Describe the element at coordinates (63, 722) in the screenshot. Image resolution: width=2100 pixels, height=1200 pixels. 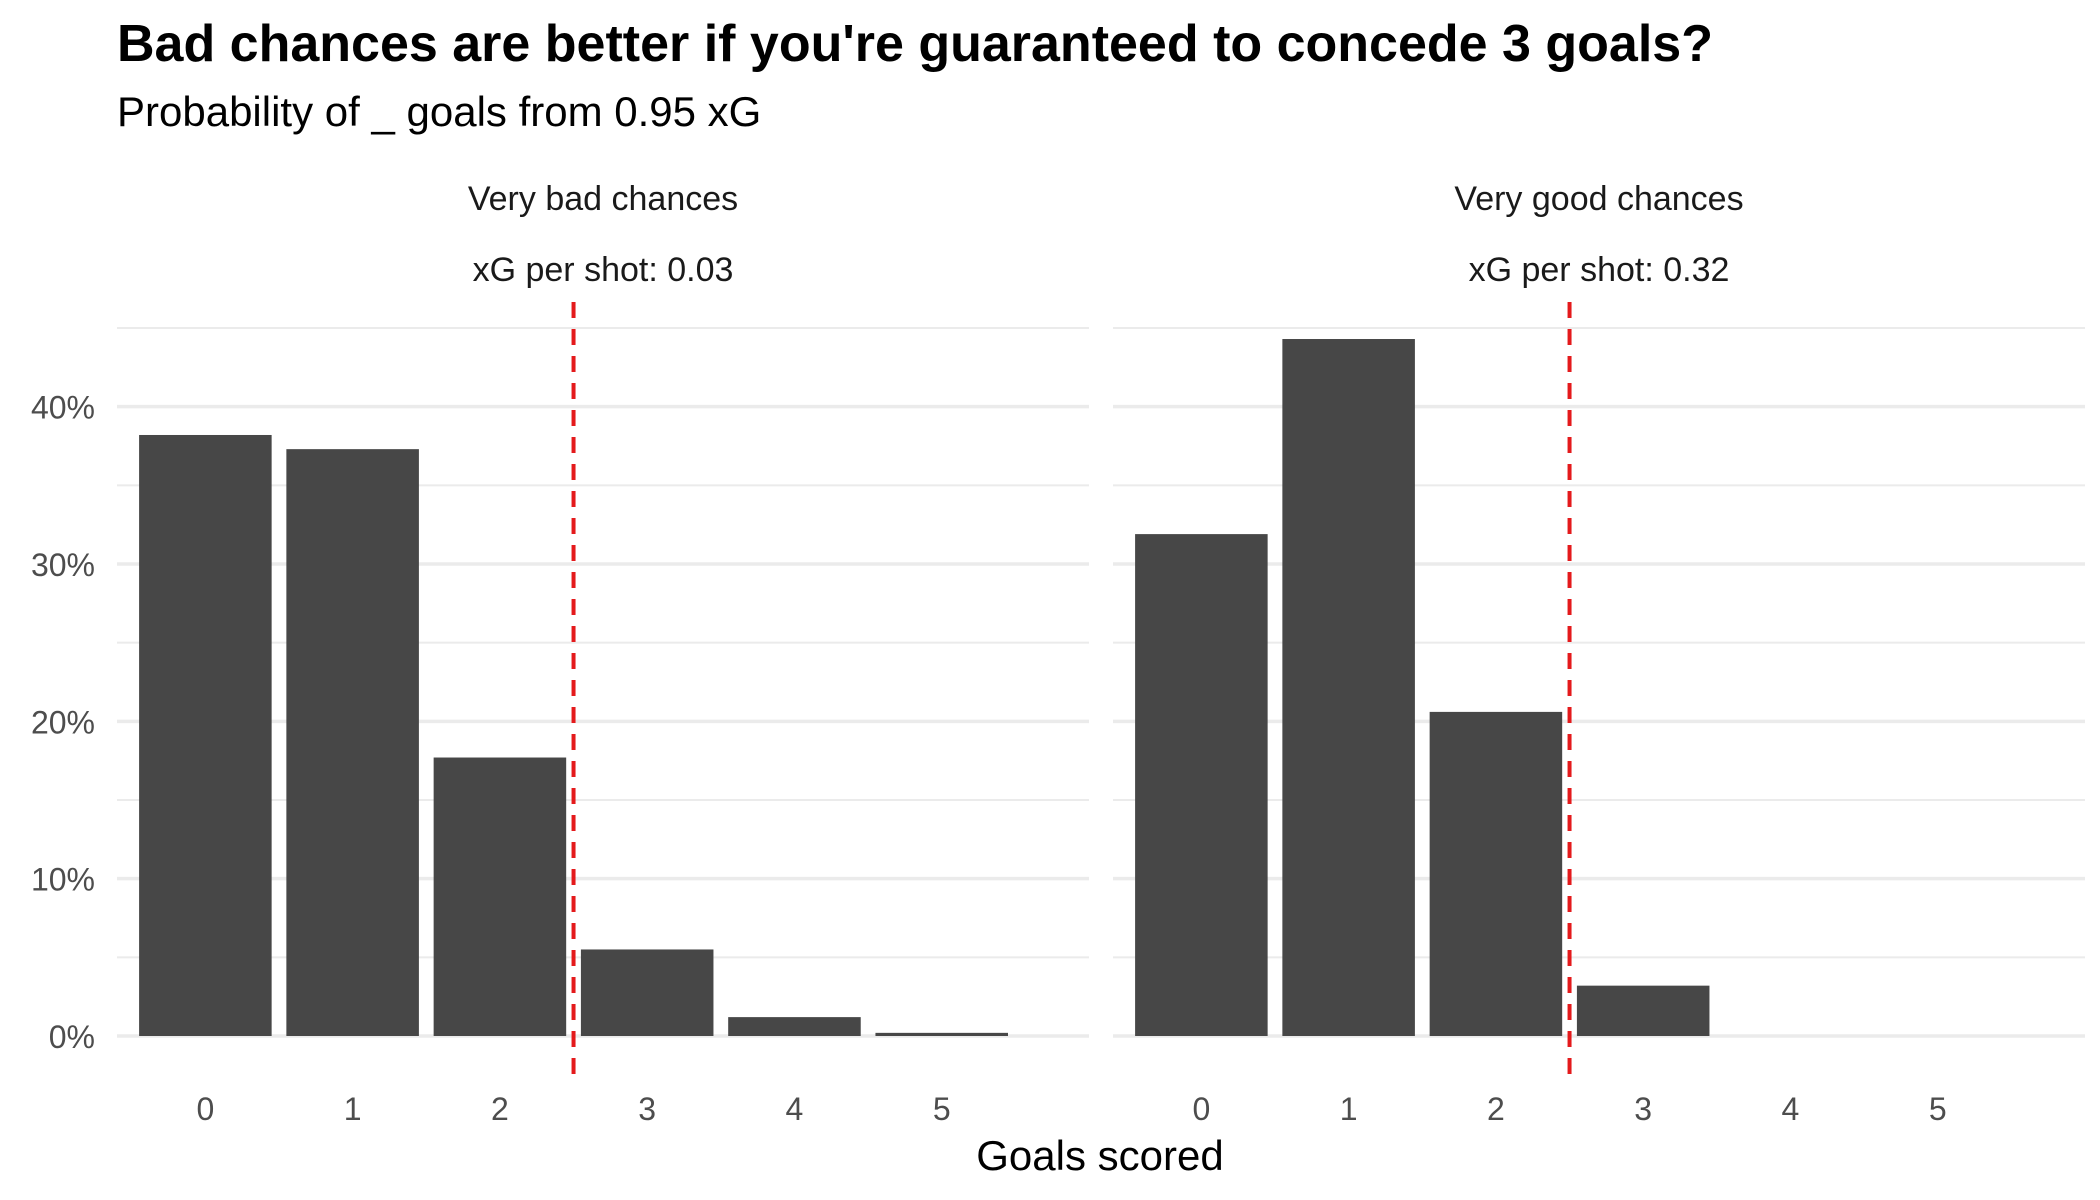
I see `y-tick-label: 20%` at that location.